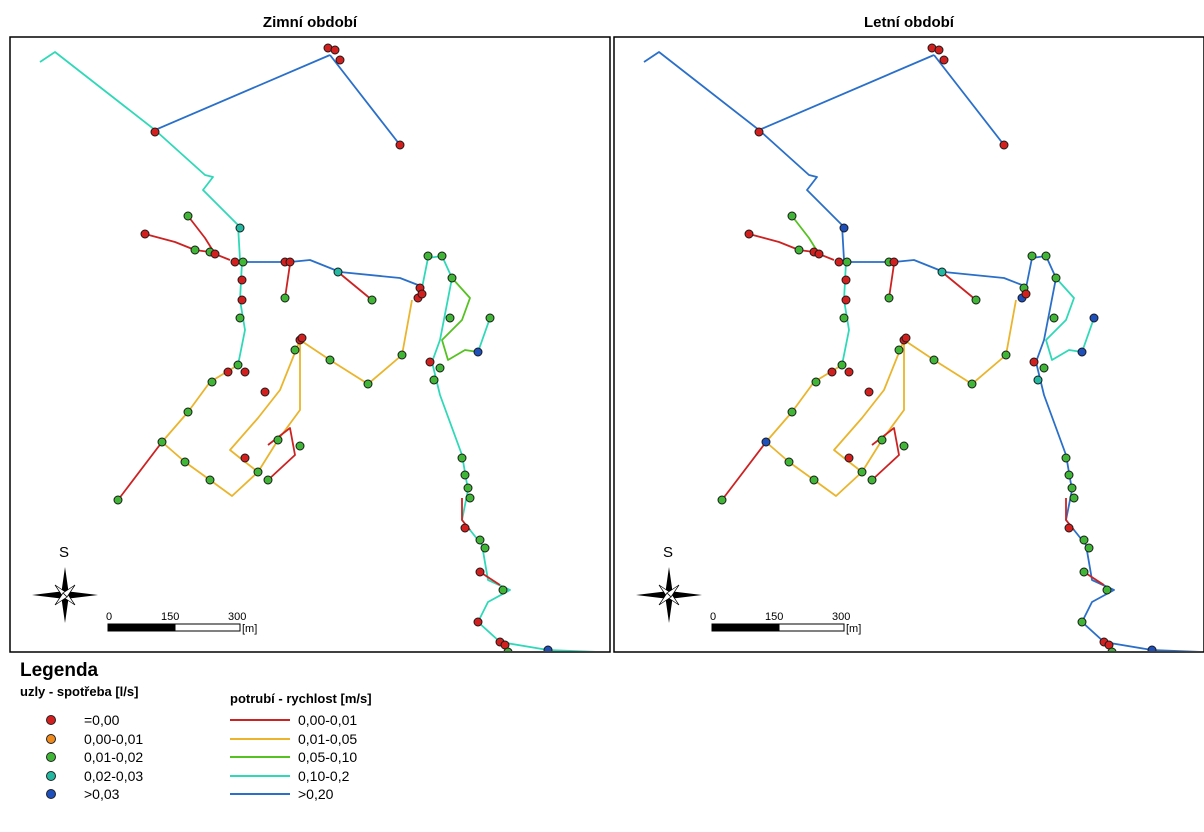  Describe the element at coordinates (669, 595) in the screenshot. I see `north-arrow-icon` at that location.